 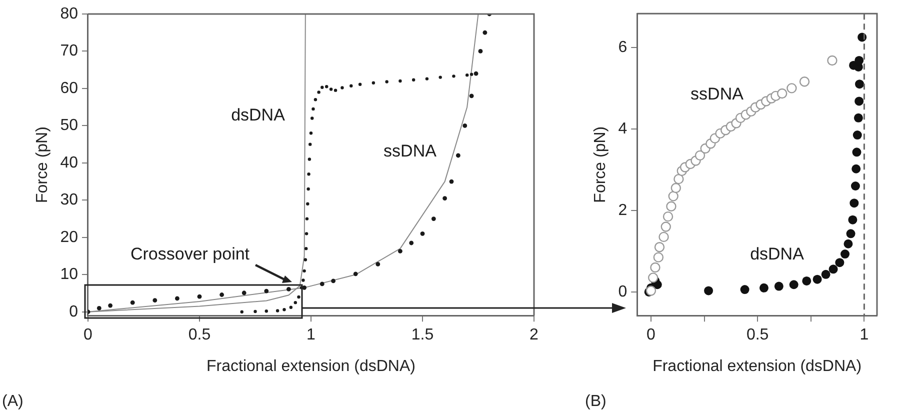 I want to click on y-tick-label: 60, so click(x=69, y=88).